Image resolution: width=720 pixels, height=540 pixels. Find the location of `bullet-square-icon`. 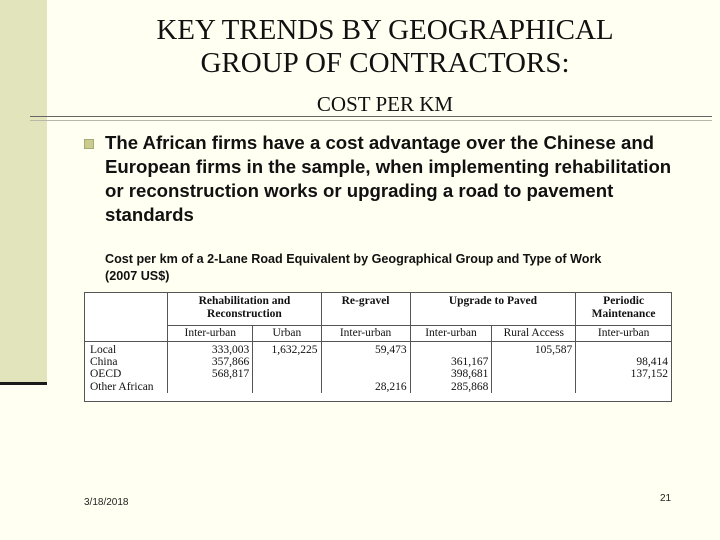

bullet-square-icon is located at coordinates (89, 144).